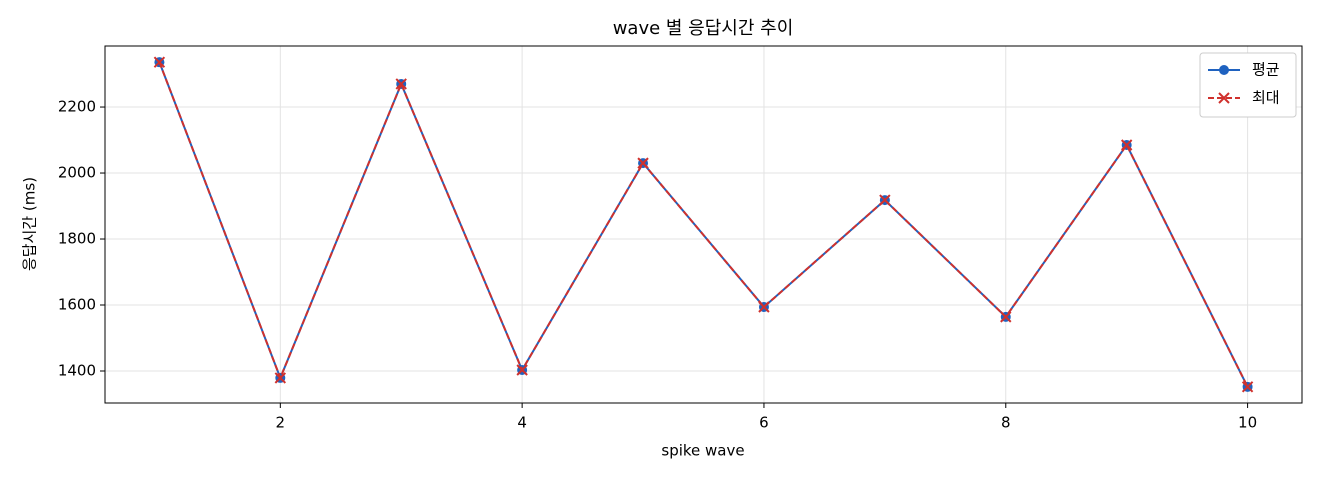 Image resolution: width=1320 pixels, height=480 pixels. Describe the element at coordinates (522, 423) in the screenshot. I see `x-tick-label: 4` at that location.